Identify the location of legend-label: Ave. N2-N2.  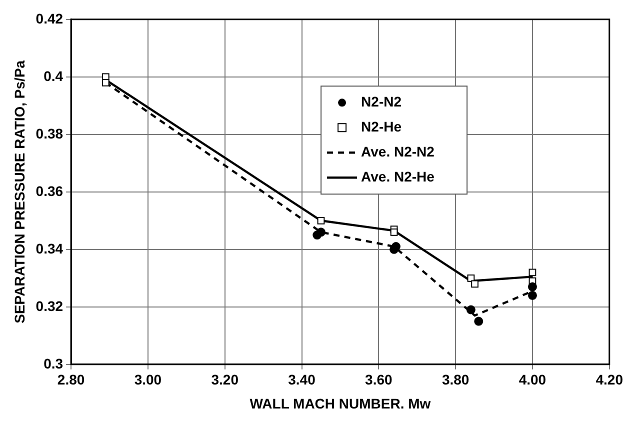
(398, 152).